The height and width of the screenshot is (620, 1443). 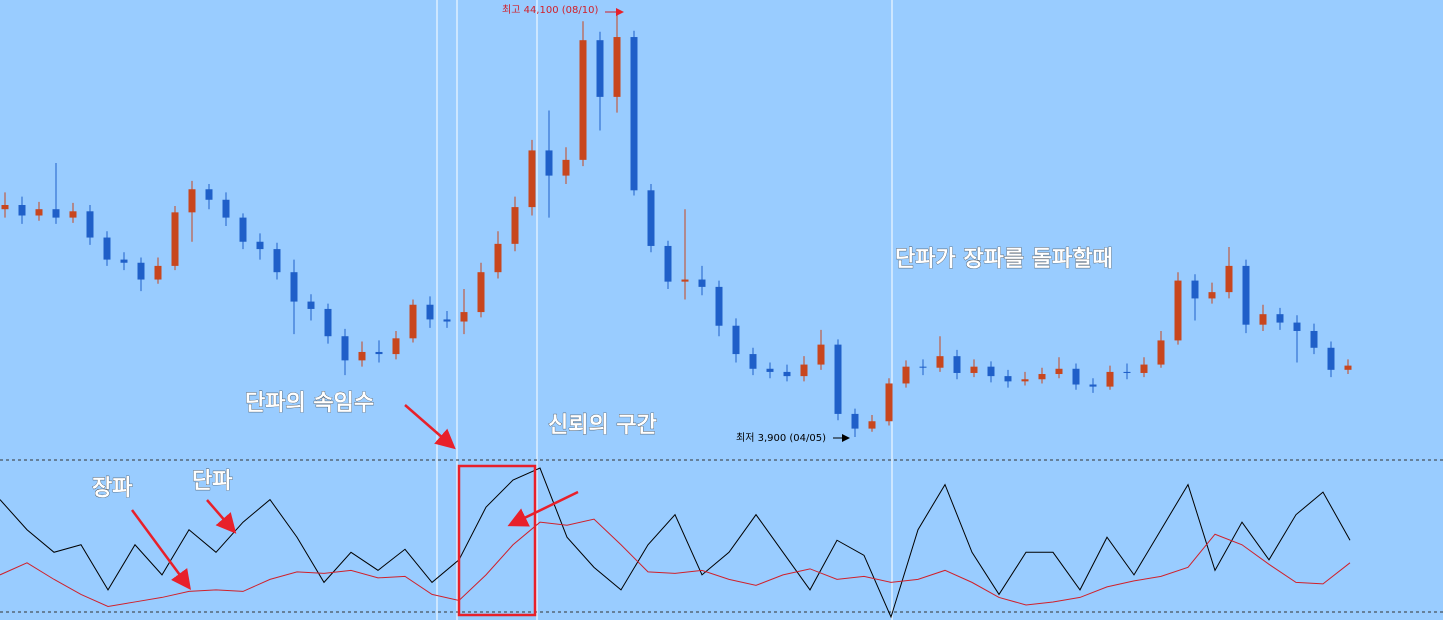 I want to click on low-label: 최저 3,900 (04/05), so click(x=781, y=438).